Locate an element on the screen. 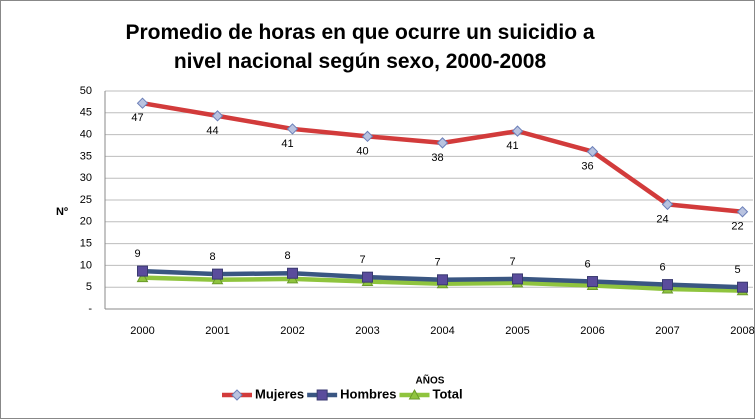 Image resolution: width=755 pixels, height=419 pixels. data-label: 38 is located at coordinates (437, 158).